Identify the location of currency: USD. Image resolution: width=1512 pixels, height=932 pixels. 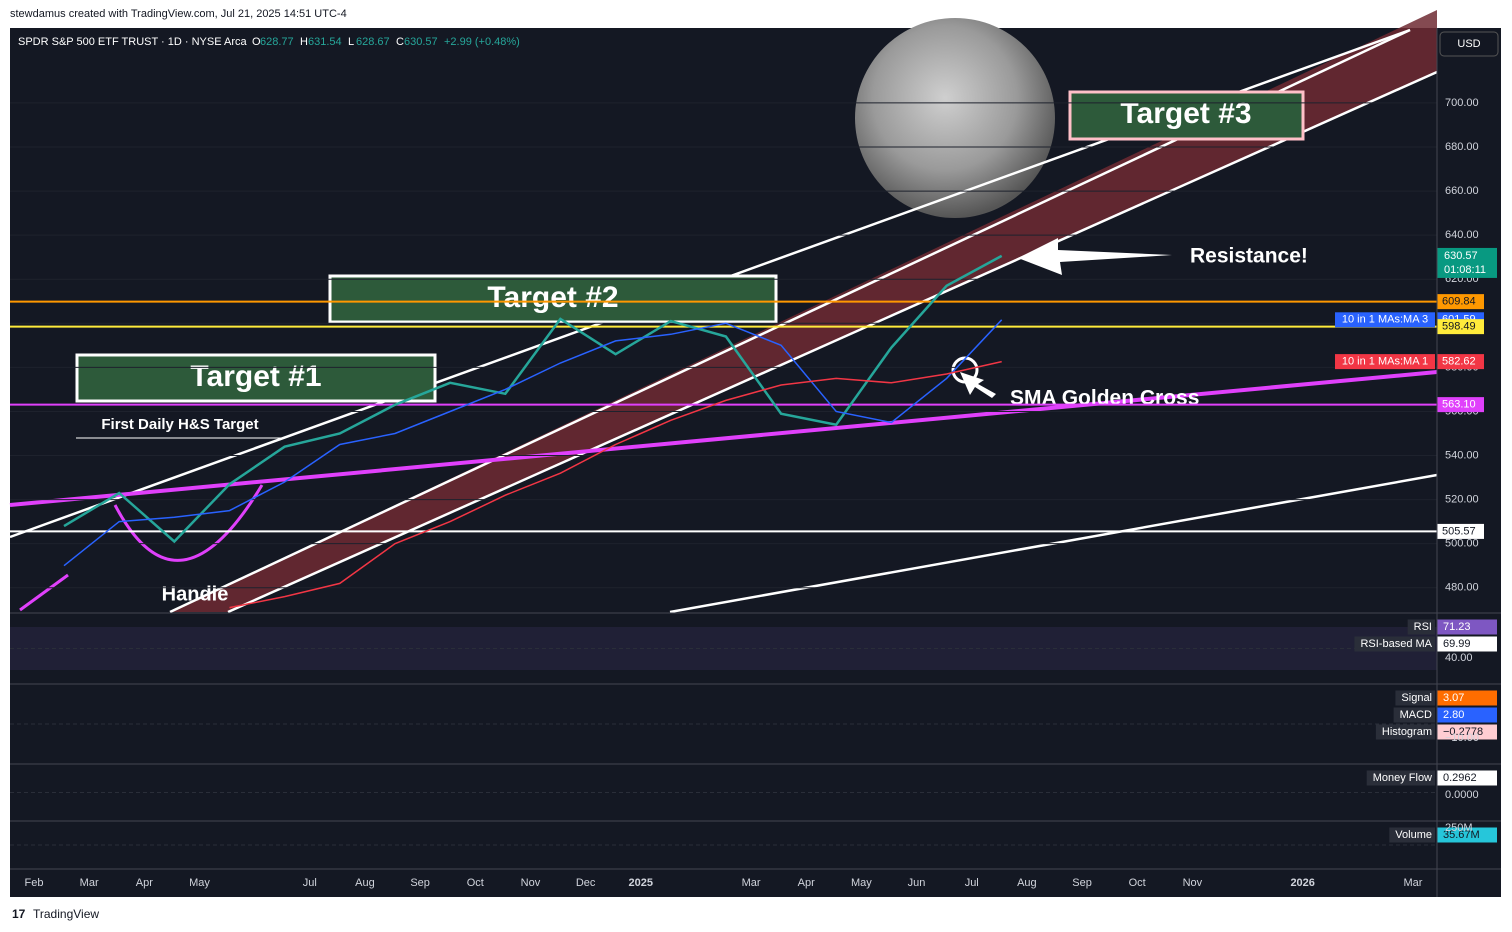
(1468, 44).